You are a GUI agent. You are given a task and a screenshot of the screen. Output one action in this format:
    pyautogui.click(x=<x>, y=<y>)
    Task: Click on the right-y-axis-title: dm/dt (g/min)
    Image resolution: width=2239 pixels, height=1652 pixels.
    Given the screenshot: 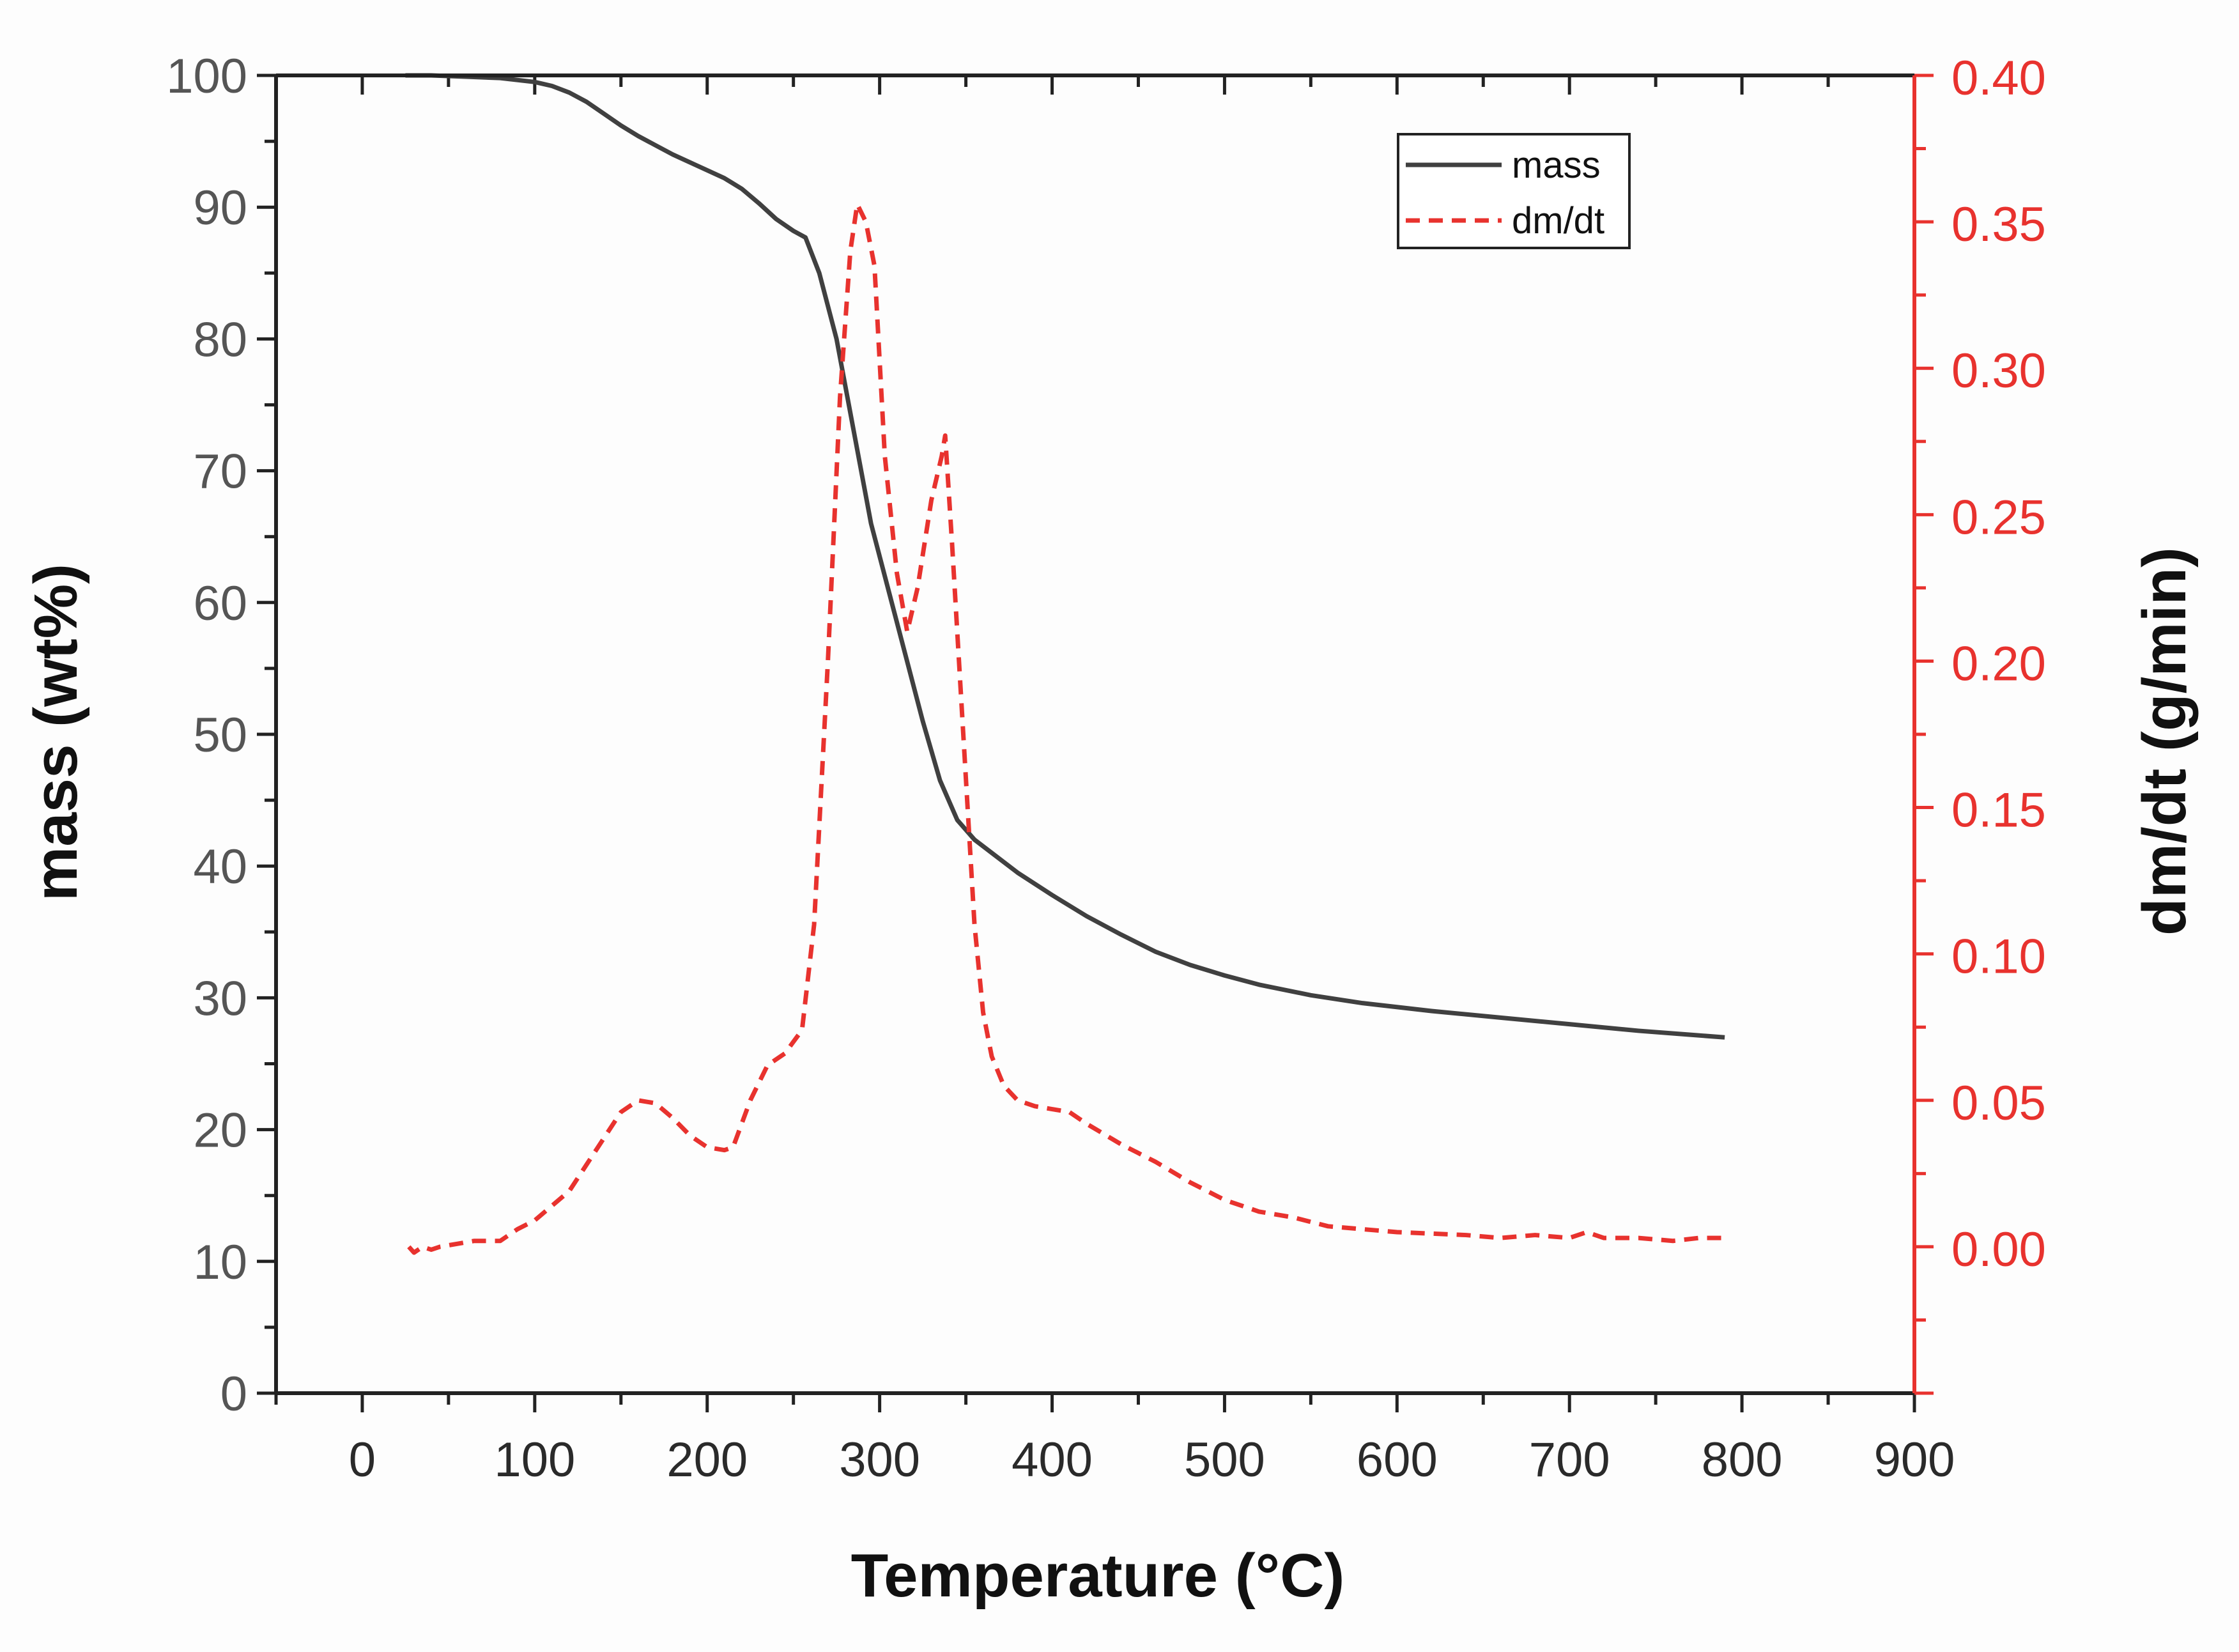 What is the action you would take?
    pyautogui.click(x=2164, y=741)
    